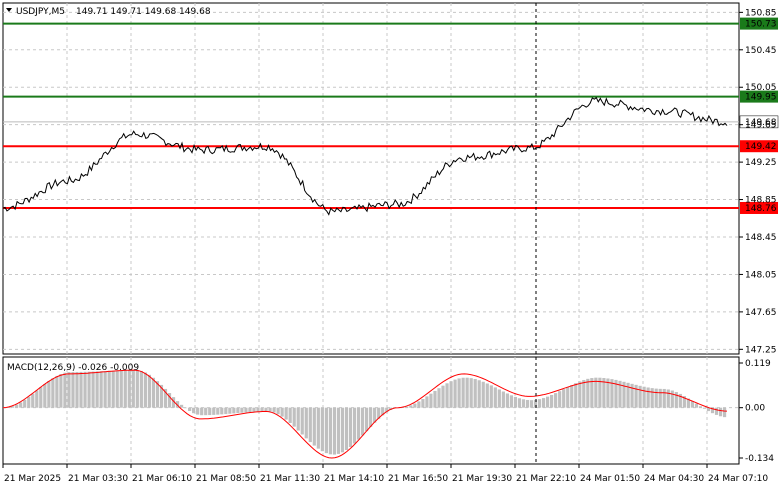  What do you see at coordinates (162, 479) in the screenshot?
I see `time-tick-label: 21 Mar 06:10` at bounding box center [162, 479].